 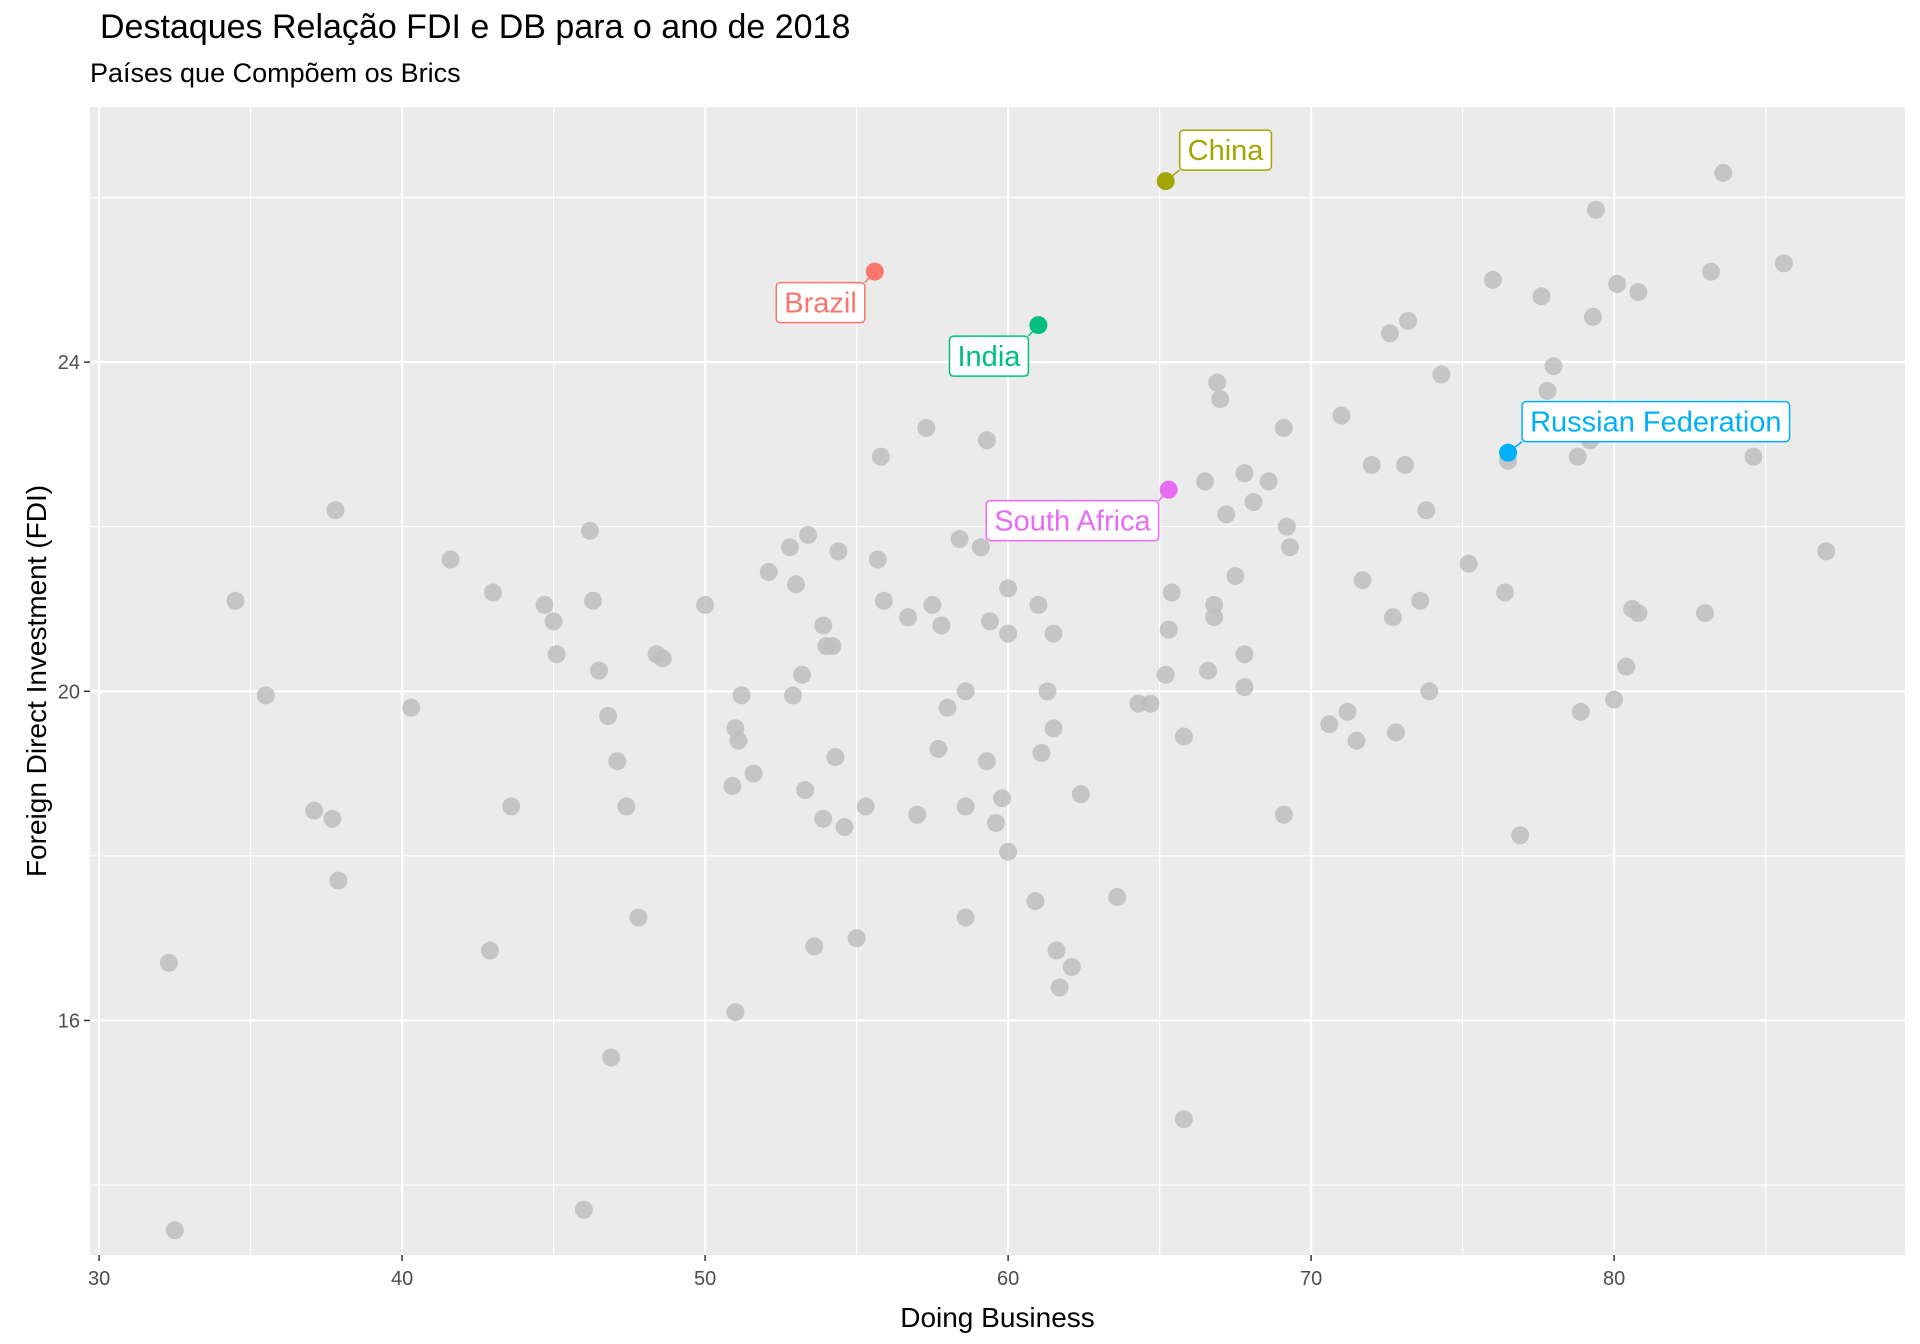 I want to click on highlight-label-text: China, so click(x=1226, y=151).